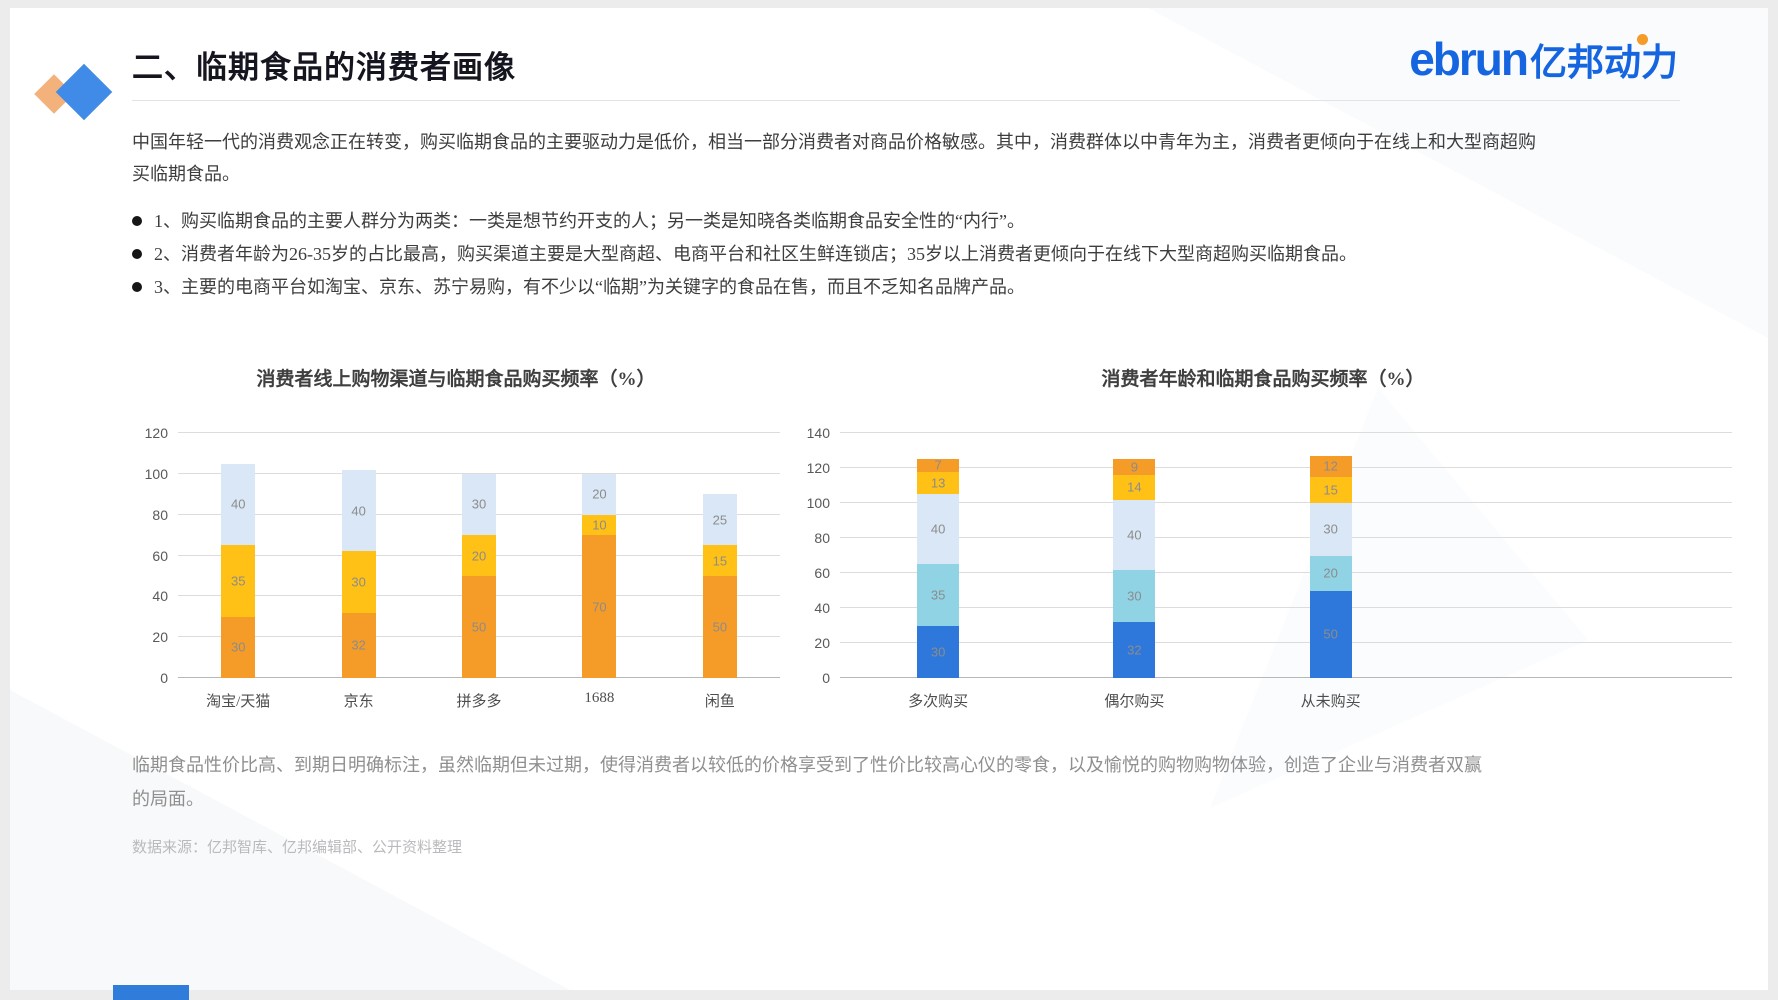 The image size is (1778, 1000). Describe the element at coordinates (479, 702) in the screenshot. I see `x-tick-label: 拼多多` at that location.